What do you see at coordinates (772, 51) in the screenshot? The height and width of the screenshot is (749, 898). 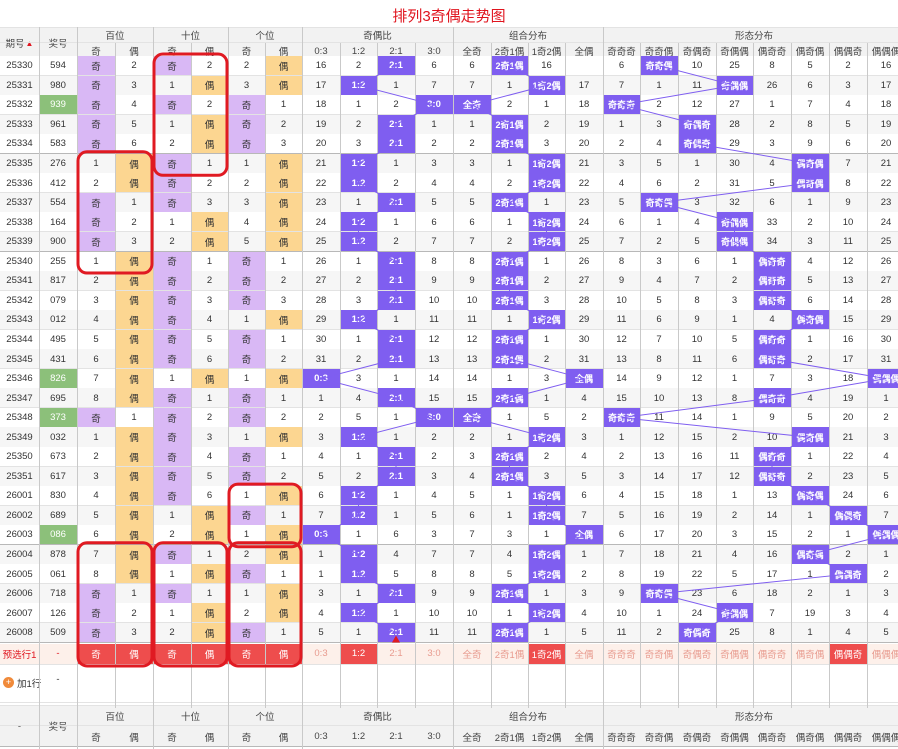 I see `header-sub: 偶奇奇` at bounding box center [772, 51].